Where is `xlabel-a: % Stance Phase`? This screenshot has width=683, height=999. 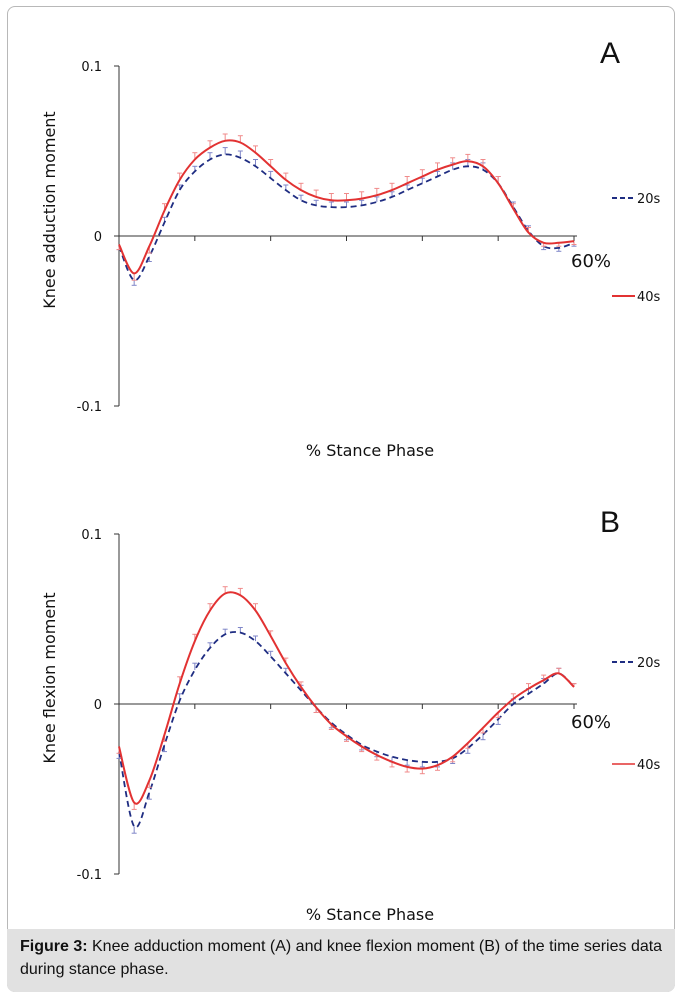
xlabel-a: % Stance Phase is located at coordinates (370, 450).